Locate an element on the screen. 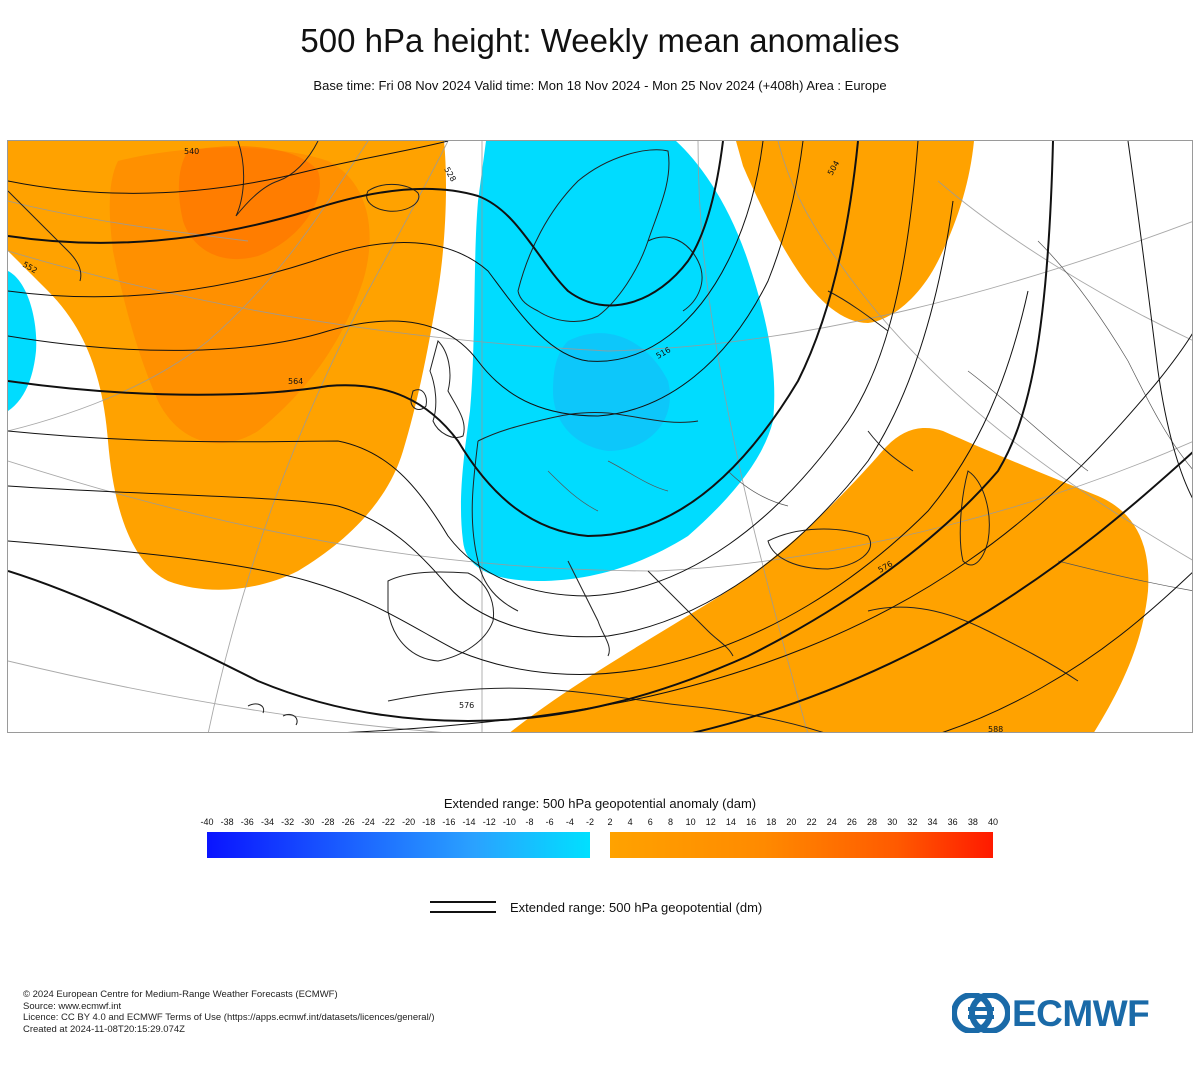 The image size is (1200, 1080). negative-tick-label: -34 is located at coordinates (267, 822).